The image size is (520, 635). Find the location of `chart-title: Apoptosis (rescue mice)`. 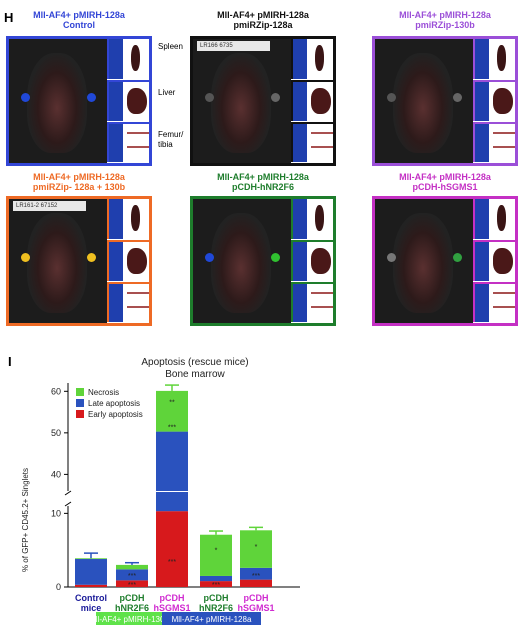

chart-title: Apoptosis (rescue mice) is located at coordinates (194, 362).